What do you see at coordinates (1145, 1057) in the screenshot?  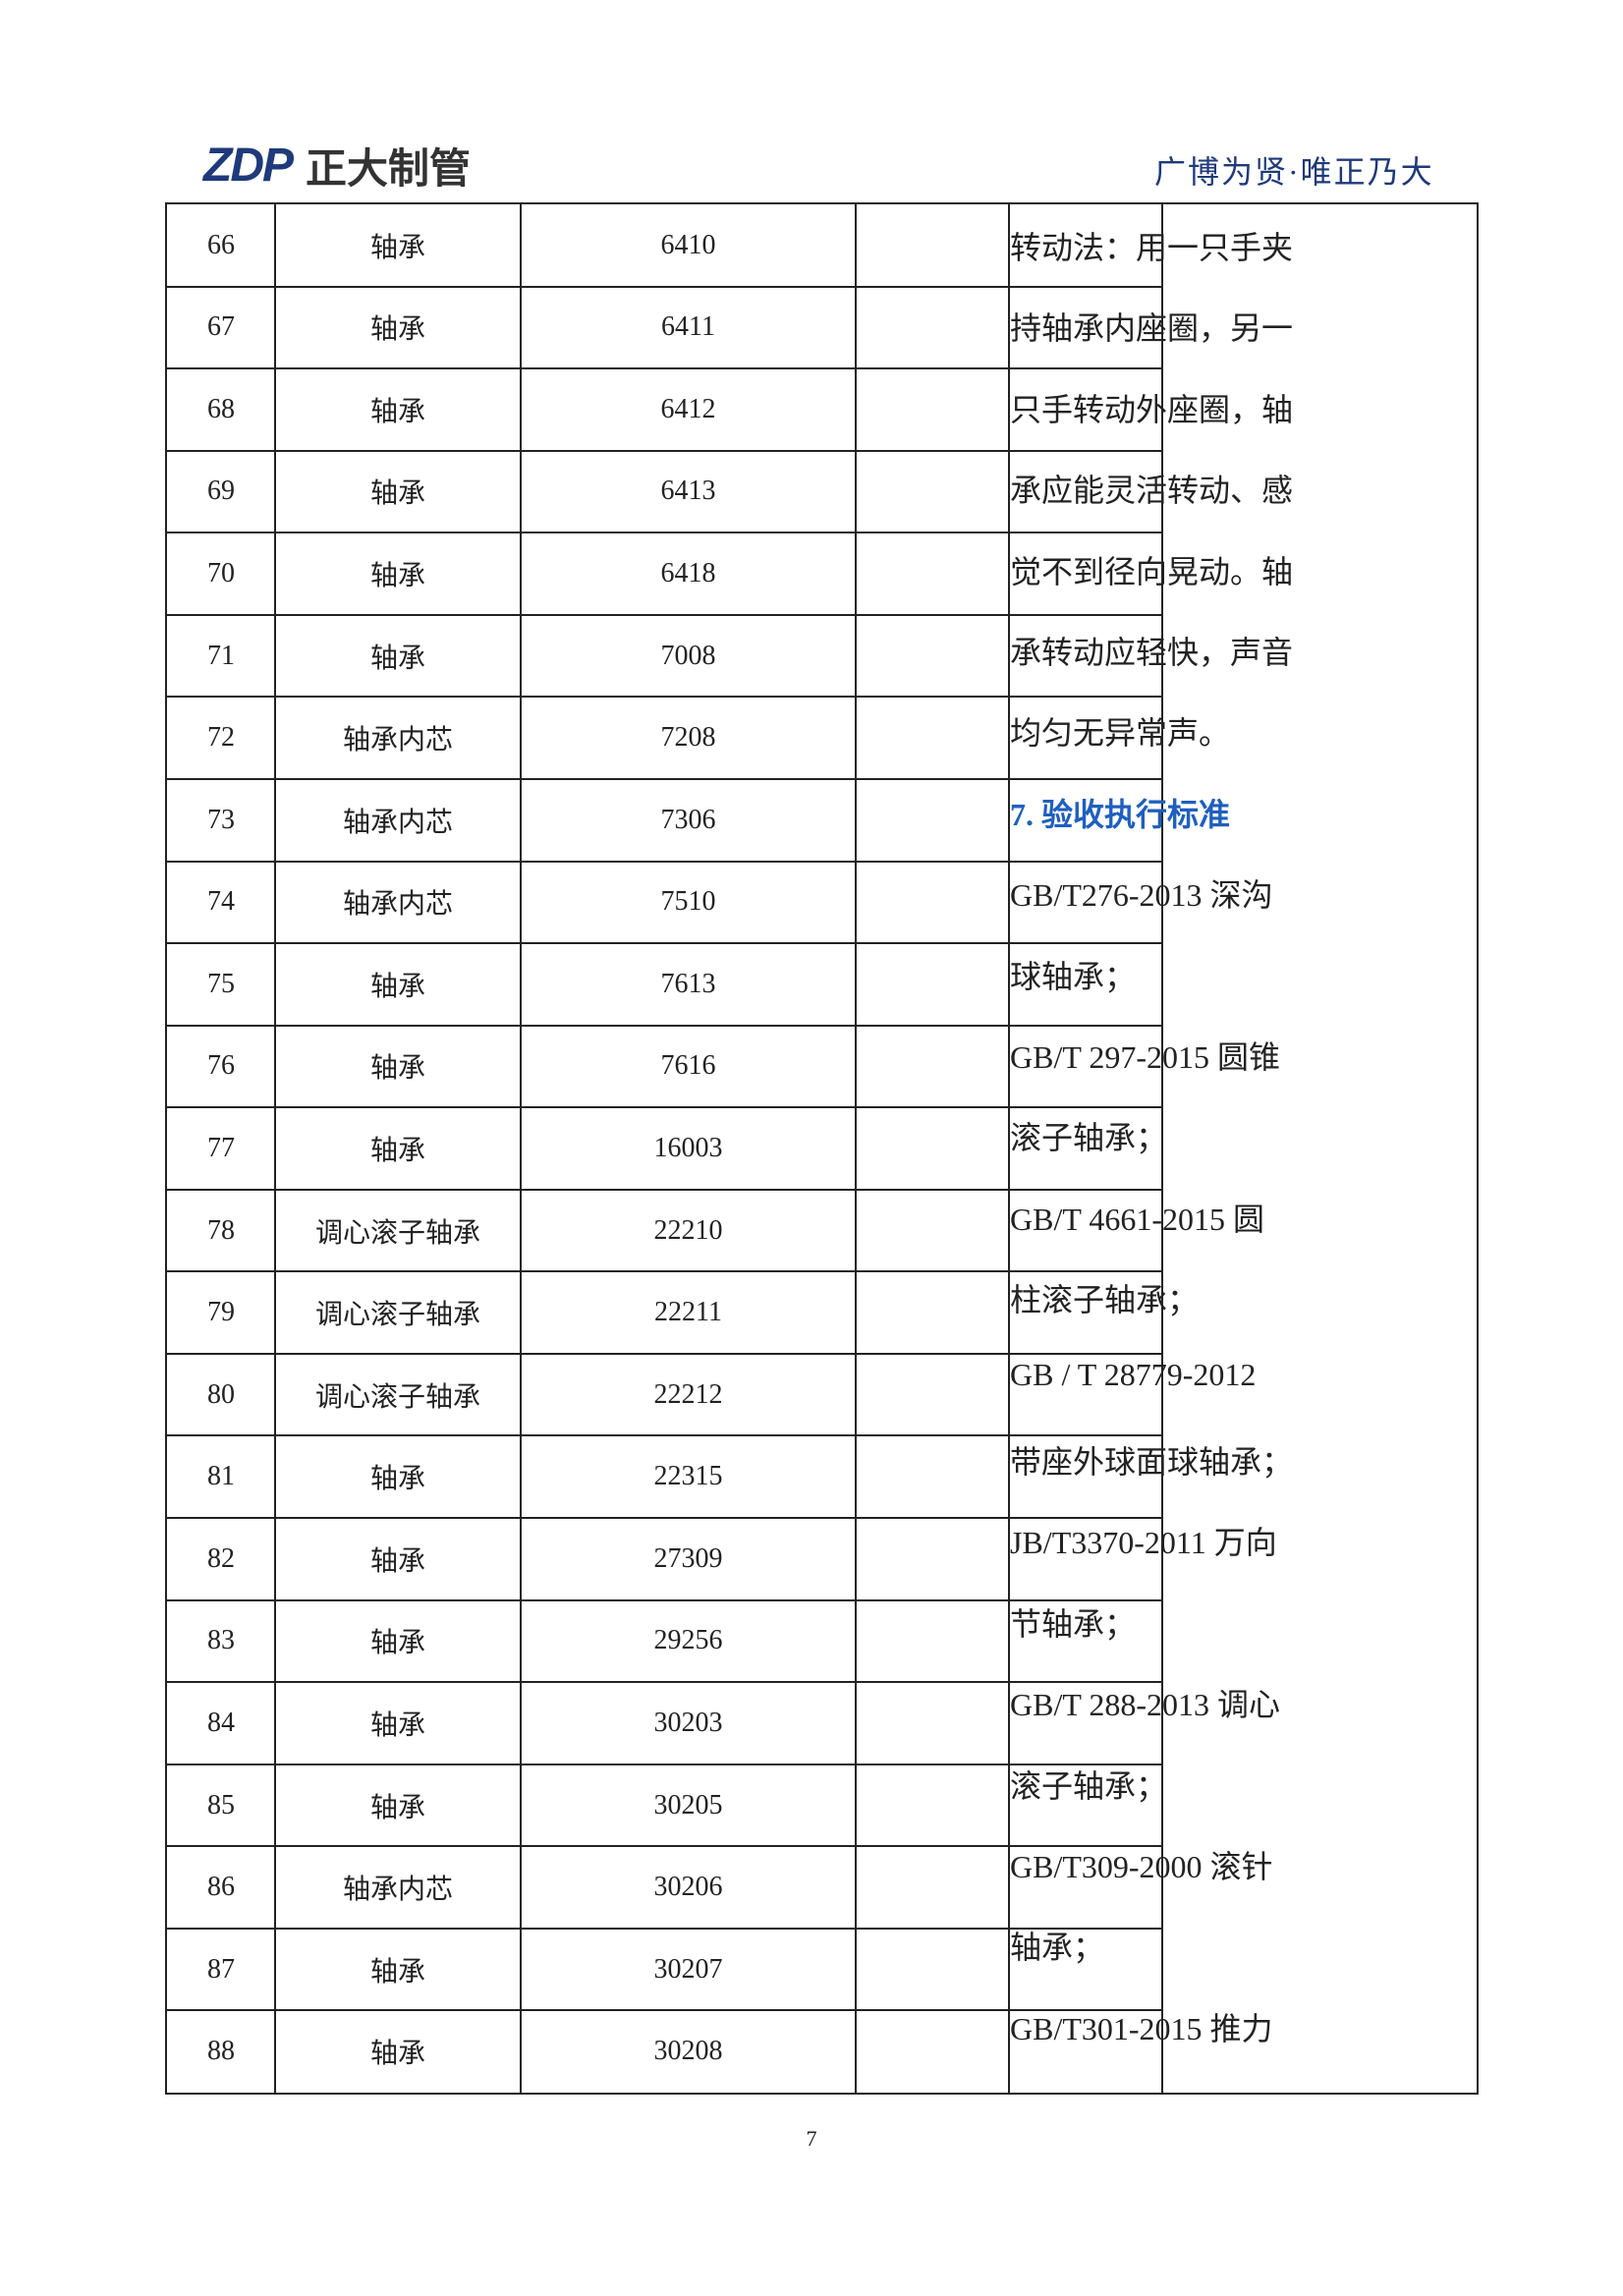 I see `side-text-line: GB/T 297-2015 圆锥` at bounding box center [1145, 1057].